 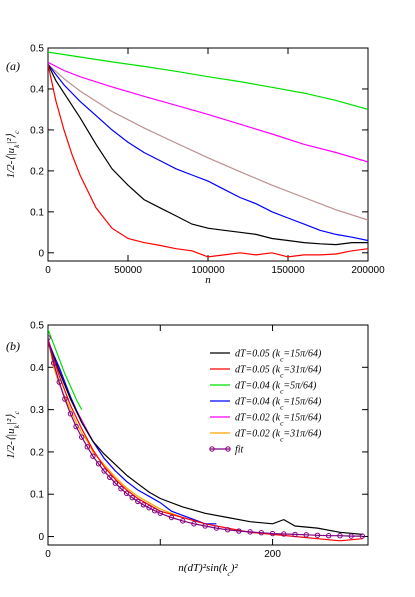 I want to click on y-tick-label-a: 0.3, so click(x=37, y=130).